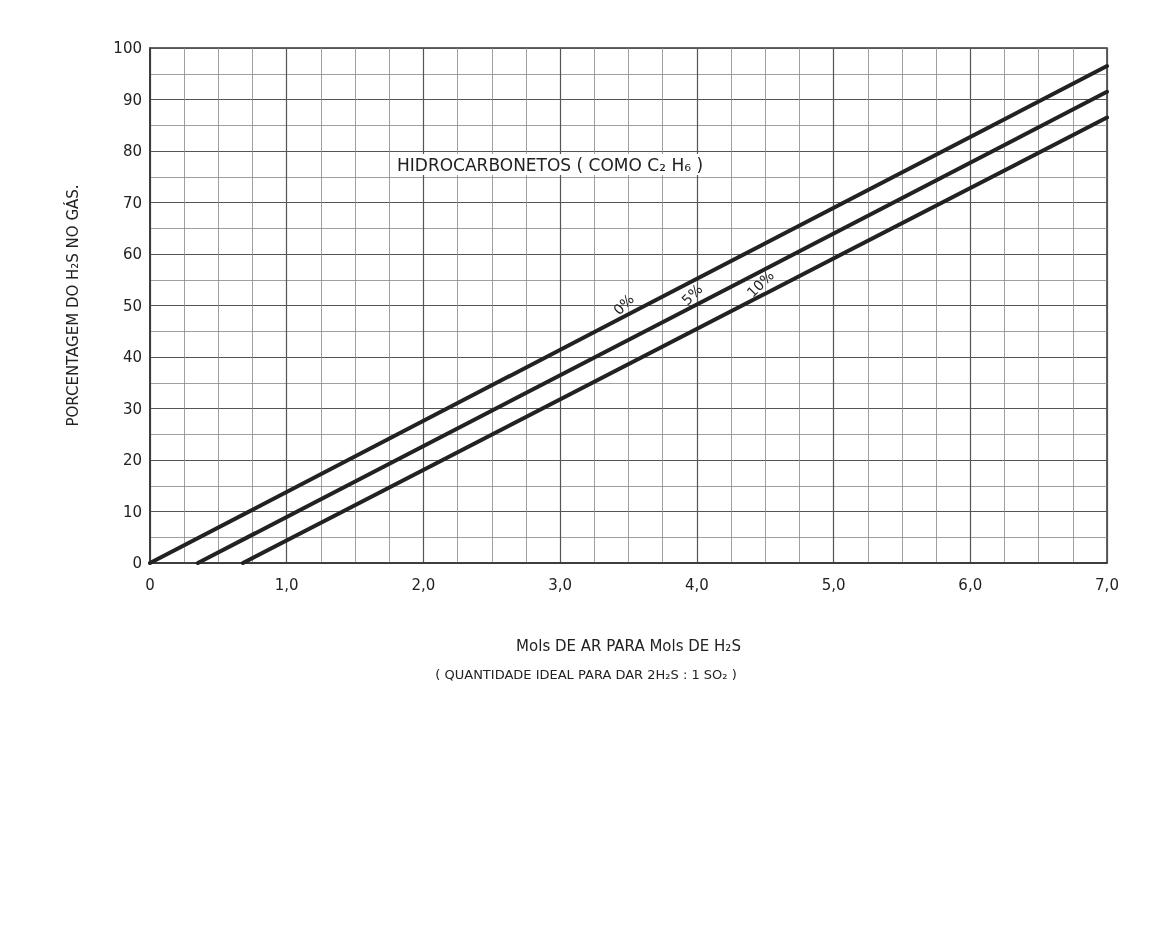  I want to click on text: ( QUANTIDADE IDEAL PARA DAR 2H₂S : 1 SO₂ ), so click(586, 674).